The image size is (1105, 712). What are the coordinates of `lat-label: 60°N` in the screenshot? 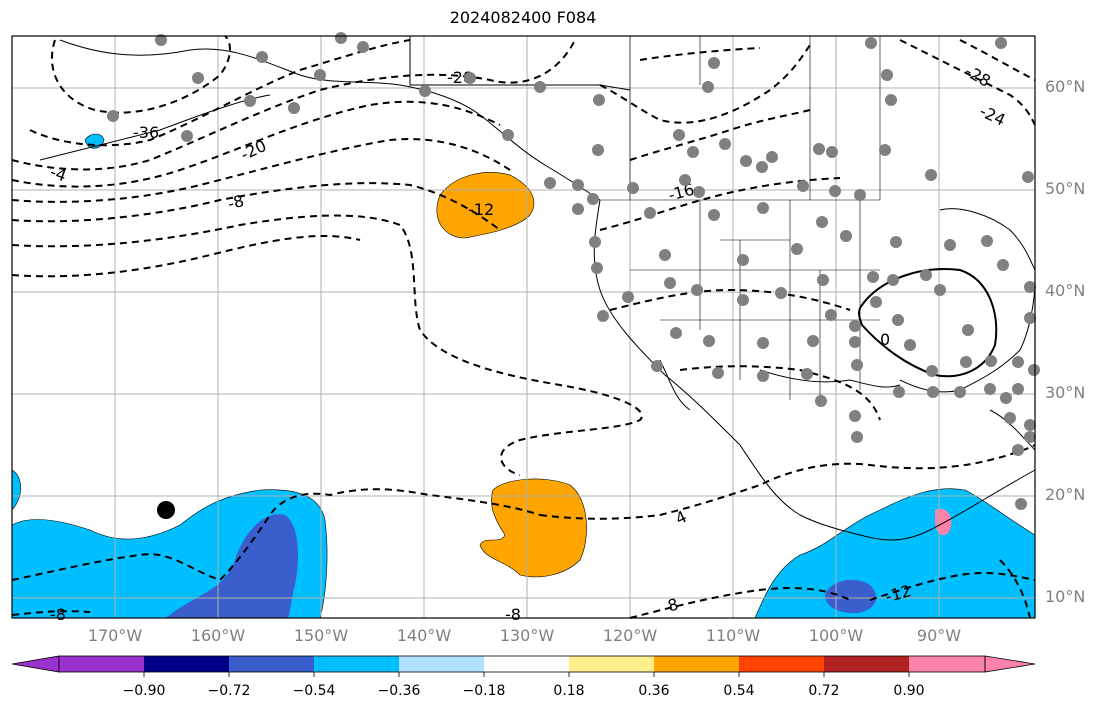 It's located at (1065, 86).